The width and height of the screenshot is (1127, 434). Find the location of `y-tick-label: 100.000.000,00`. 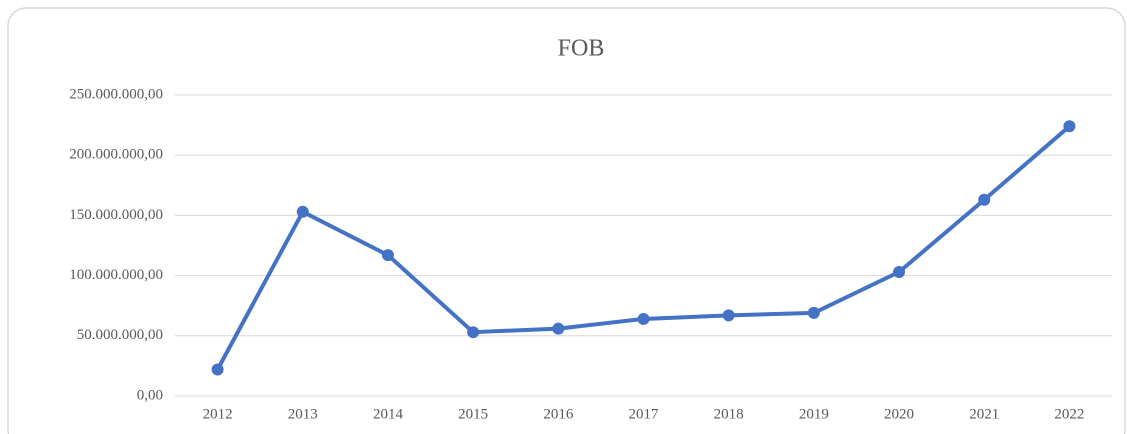

y-tick-label: 100.000.000,00 is located at coordinates (116, 275).